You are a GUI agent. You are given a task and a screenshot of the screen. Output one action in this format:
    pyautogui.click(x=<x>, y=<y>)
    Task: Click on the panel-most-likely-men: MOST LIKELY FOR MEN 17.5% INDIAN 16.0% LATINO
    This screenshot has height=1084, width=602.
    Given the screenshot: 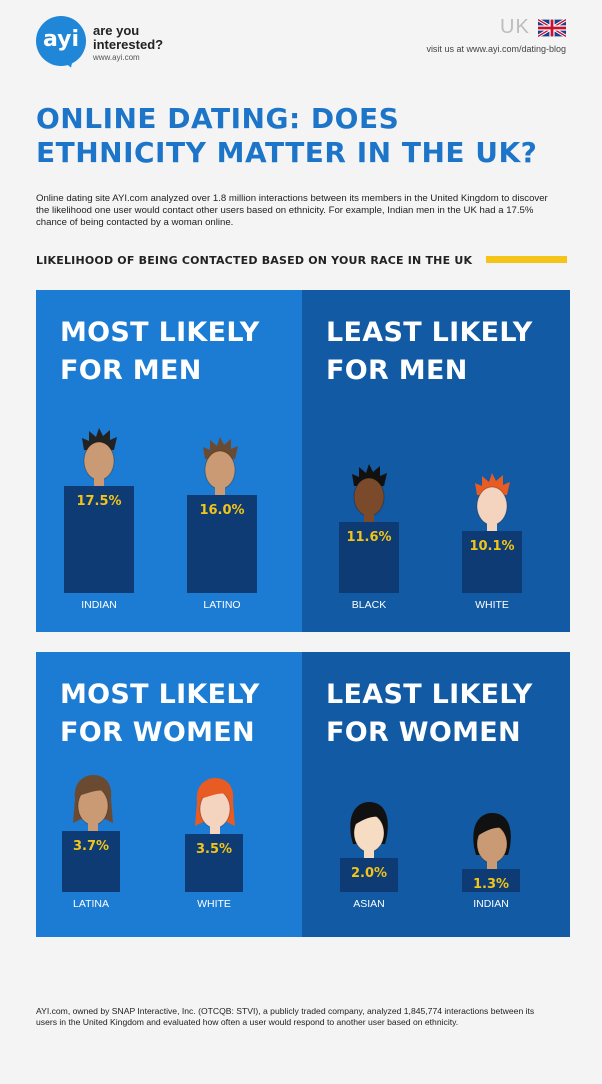 What is the action you would take?
    pyautogui.click(x=169, y=461)
    